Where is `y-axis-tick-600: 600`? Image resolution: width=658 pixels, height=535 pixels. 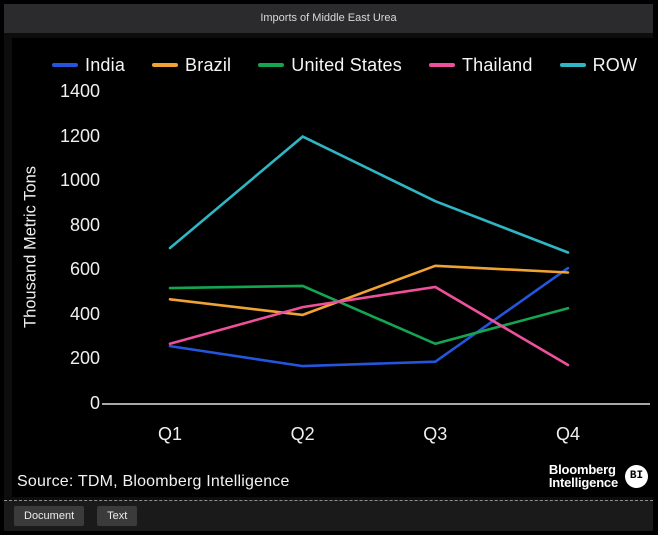 y-axis-tick-600: 600 is located at coordinates (84, 269).